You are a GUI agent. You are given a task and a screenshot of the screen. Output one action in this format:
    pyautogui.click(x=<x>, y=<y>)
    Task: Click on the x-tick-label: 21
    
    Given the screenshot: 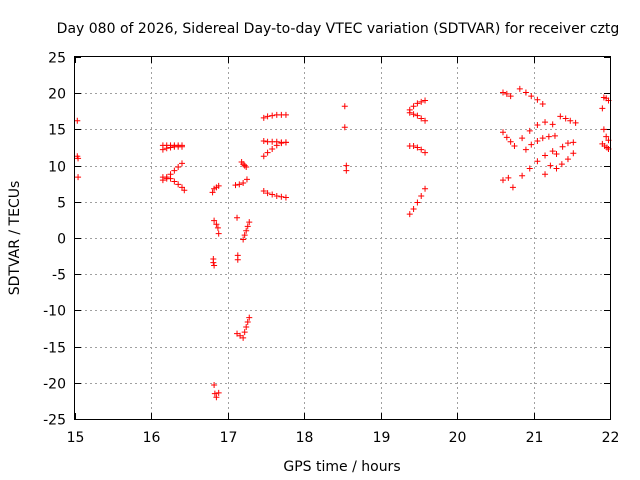 What is the action you would take?
    pyautogui.click(x=535, y=438)
    